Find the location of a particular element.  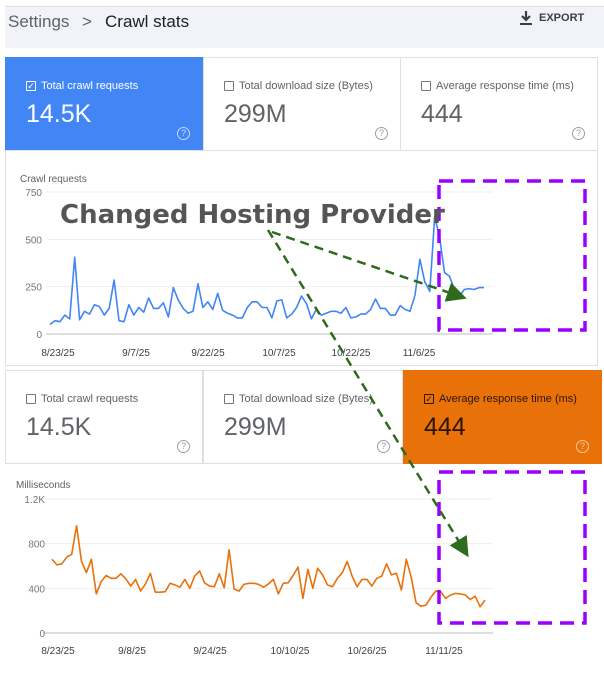

export-label: EXPORT is located at coordinates (562, 18).